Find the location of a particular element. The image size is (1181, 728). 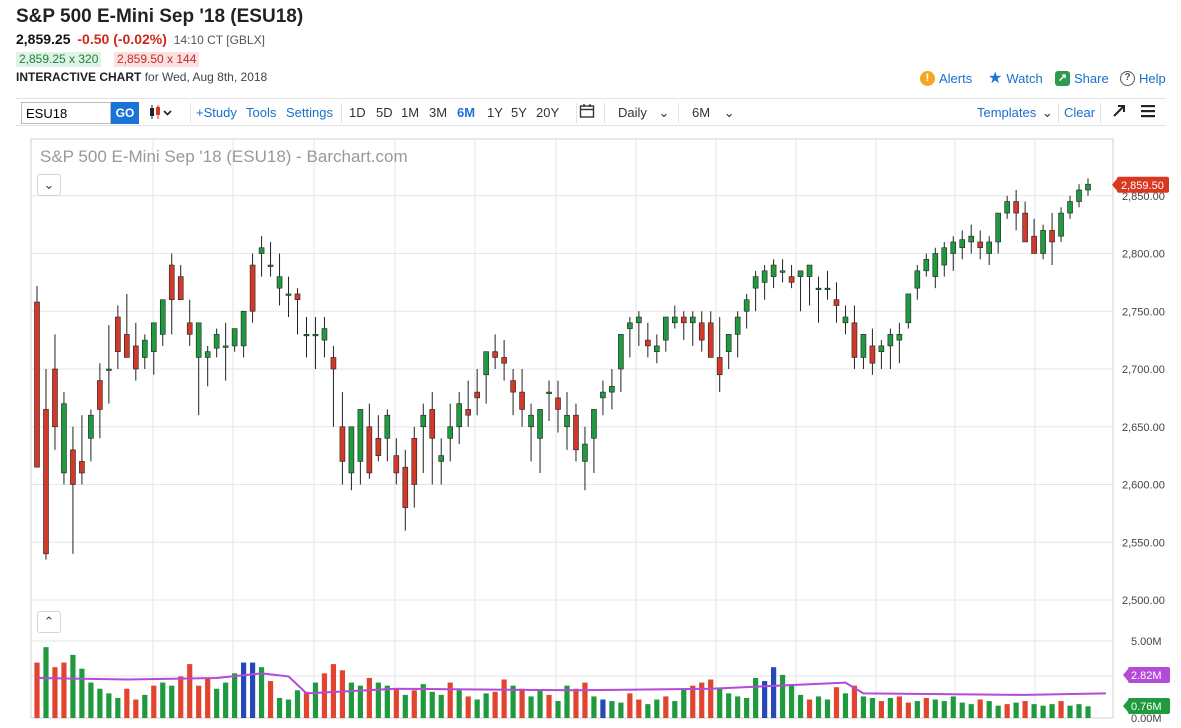

help-link: ? Help is located at coordinates (1143, 78).